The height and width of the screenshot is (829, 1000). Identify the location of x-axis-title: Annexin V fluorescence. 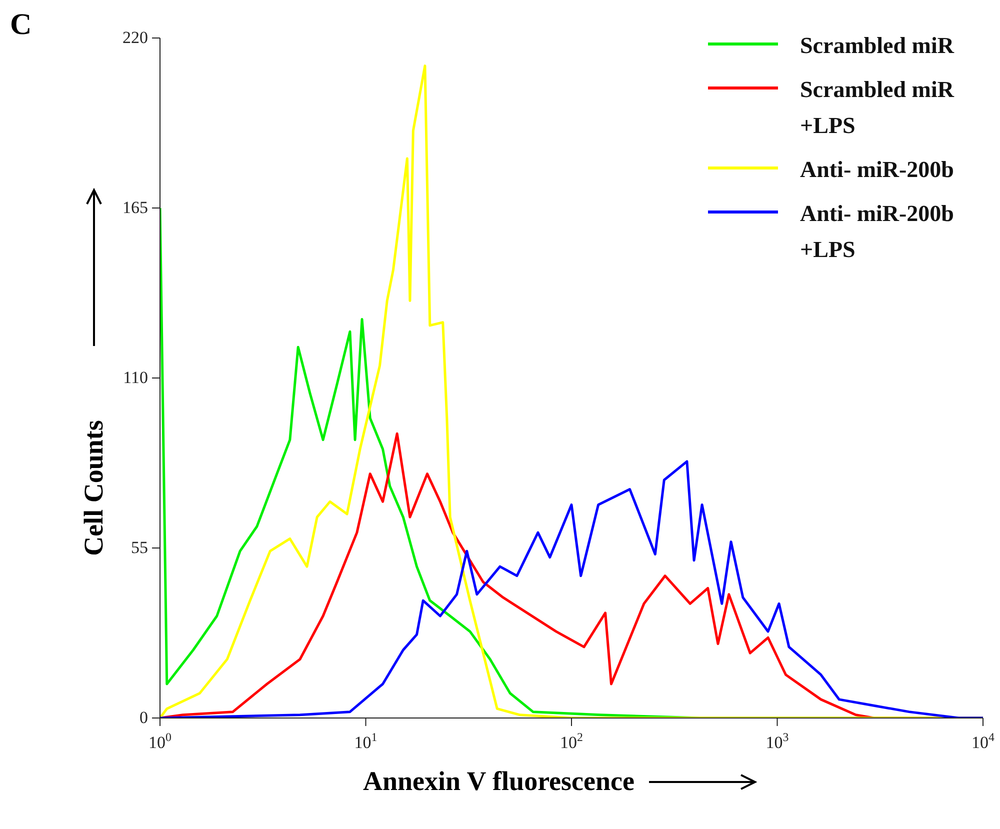
(499, 781).